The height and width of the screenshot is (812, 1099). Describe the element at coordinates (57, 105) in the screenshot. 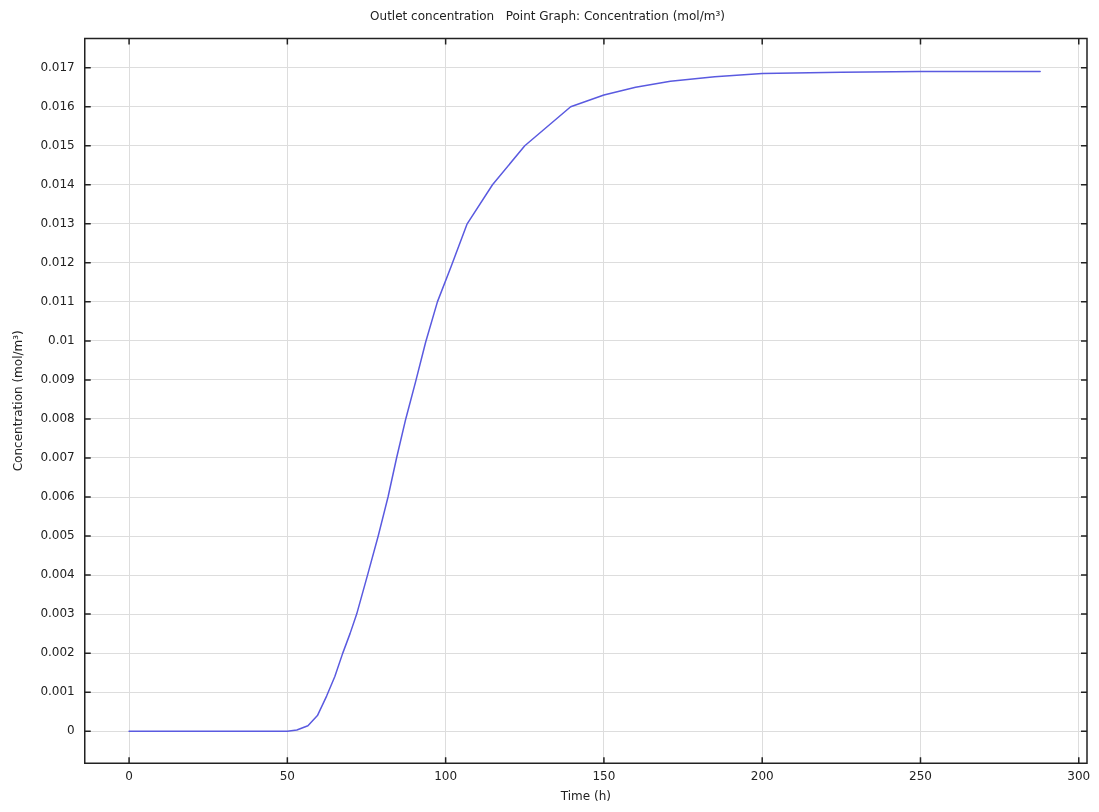

I see `y-tick-label: 0.016` at that location.